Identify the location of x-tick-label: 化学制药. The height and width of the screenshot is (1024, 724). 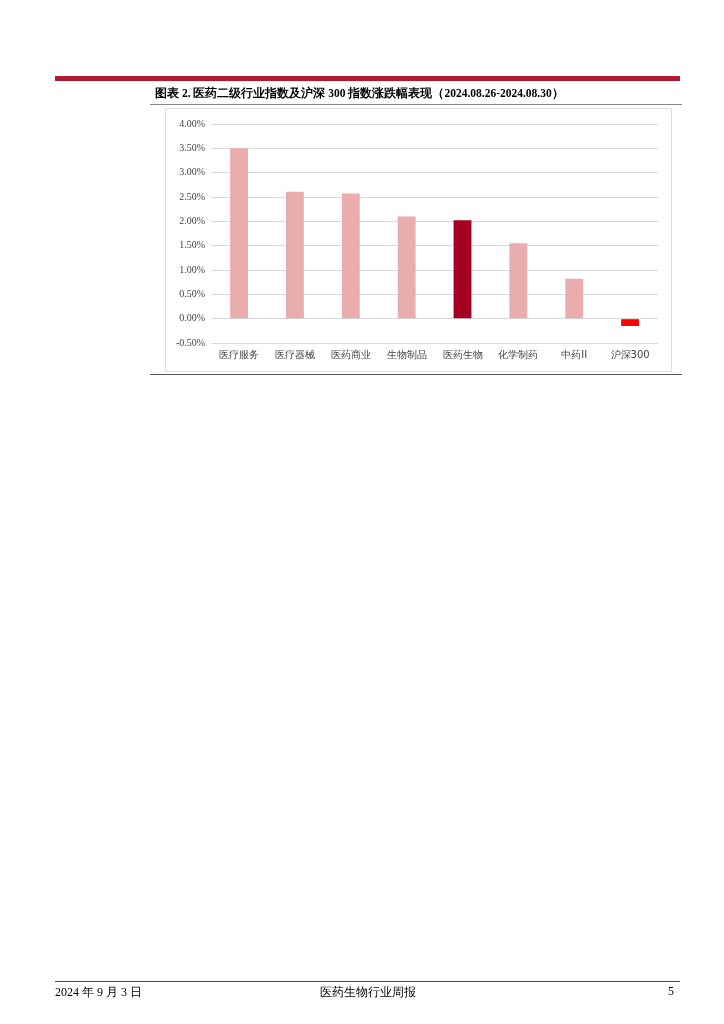
(518, 354).